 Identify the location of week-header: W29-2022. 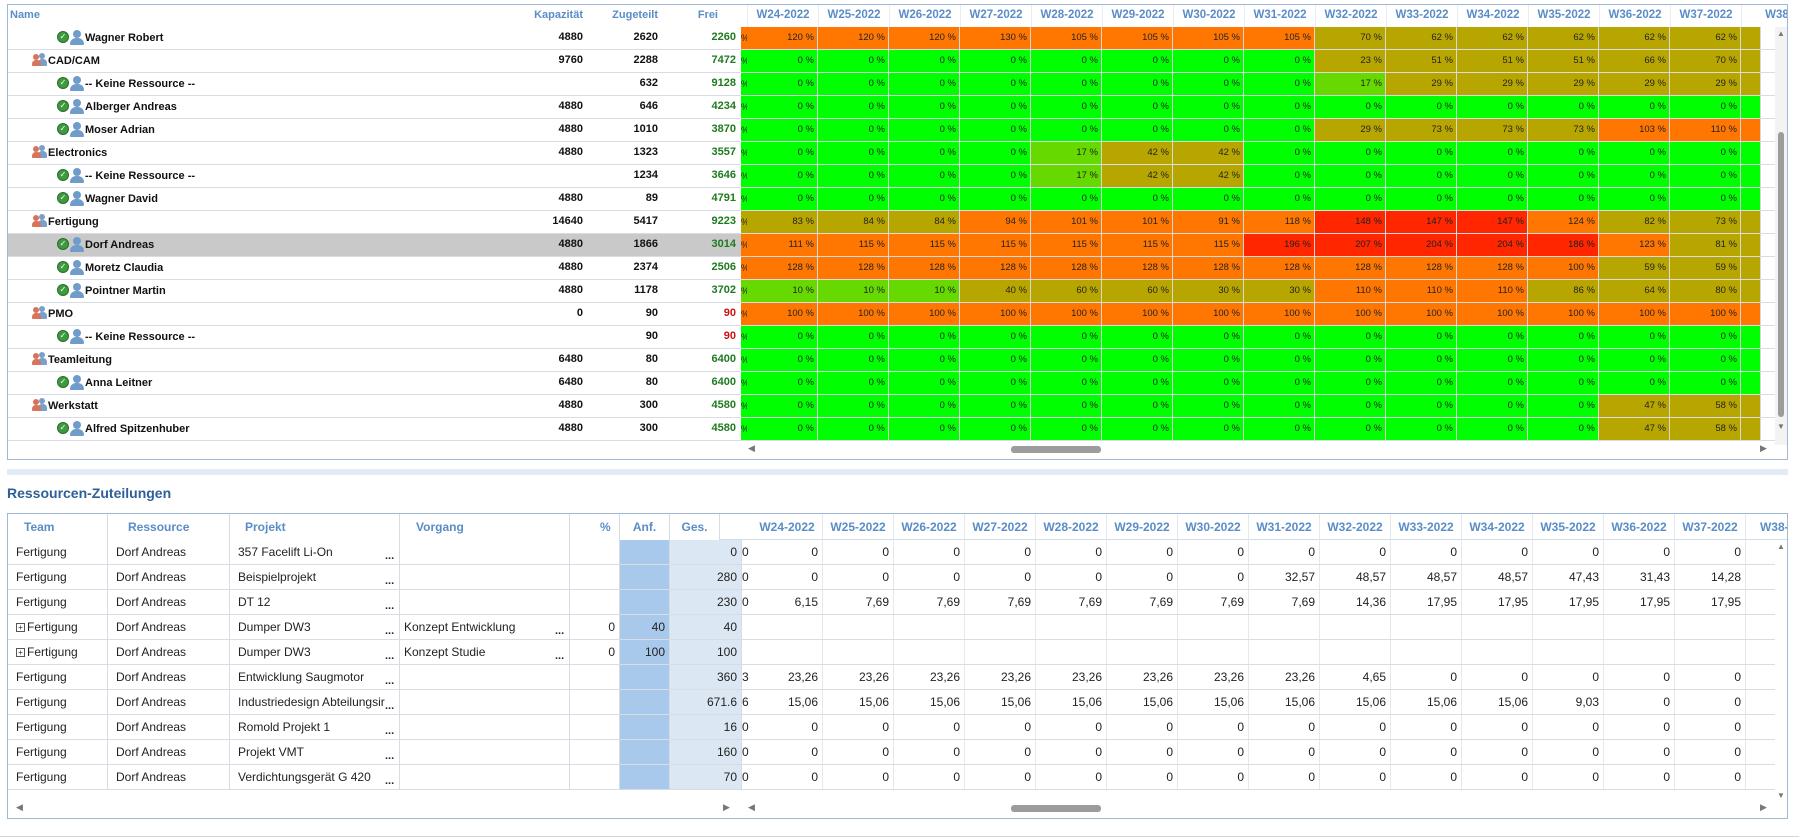
(1137, 16).